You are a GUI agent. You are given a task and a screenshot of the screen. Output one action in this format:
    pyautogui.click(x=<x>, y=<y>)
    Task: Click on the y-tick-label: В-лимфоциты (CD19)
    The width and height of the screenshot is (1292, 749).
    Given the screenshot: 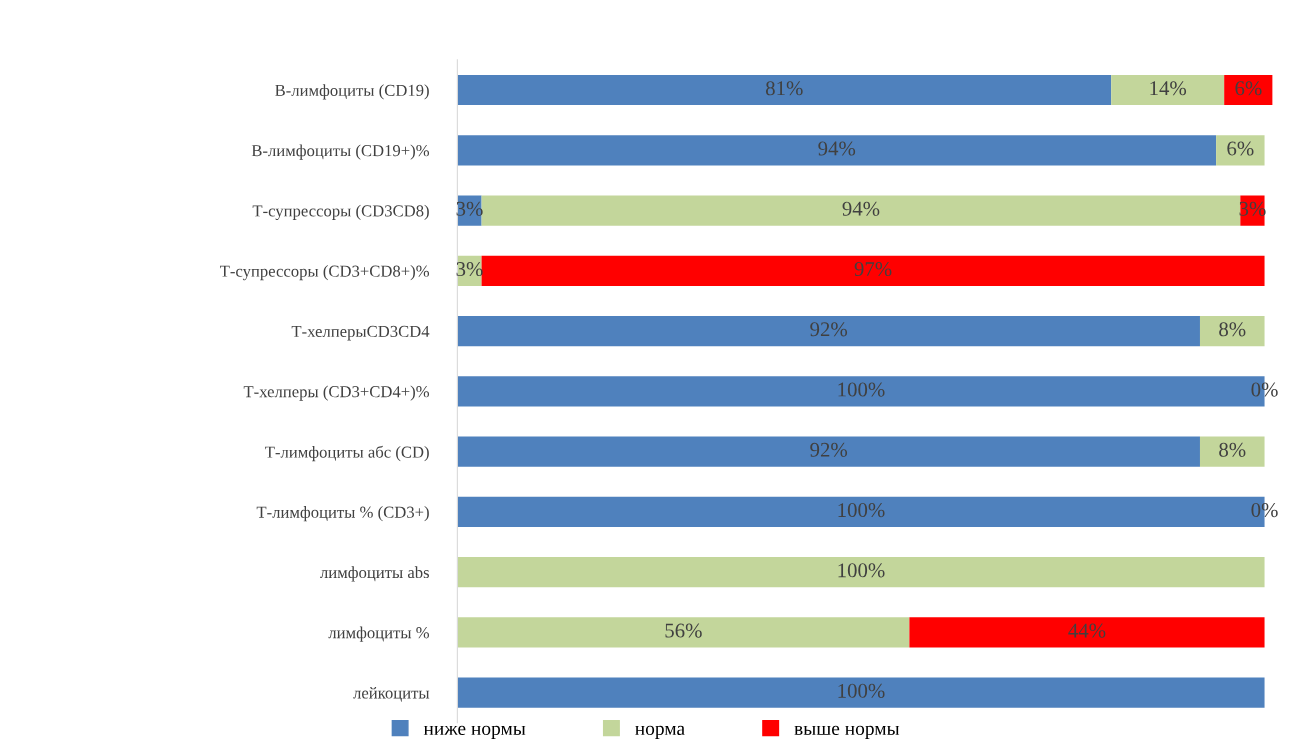 What is the action you would take?
    pyautogui.click(x=352, y=92)
    